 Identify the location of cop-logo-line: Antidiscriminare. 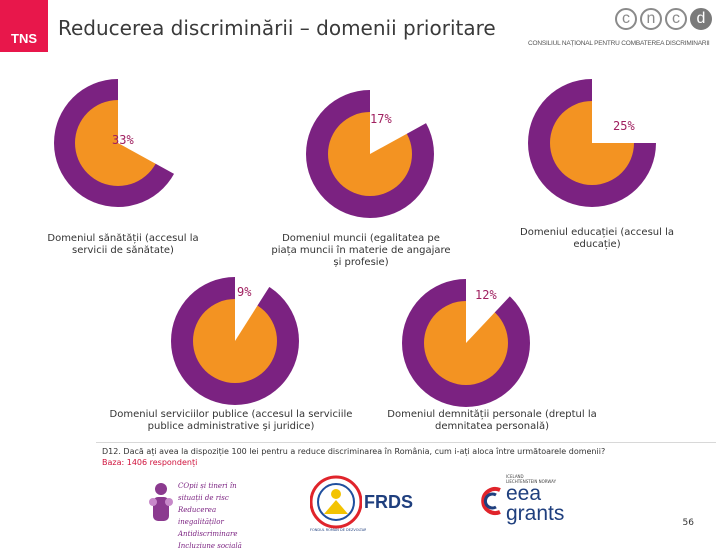
(208, 534).